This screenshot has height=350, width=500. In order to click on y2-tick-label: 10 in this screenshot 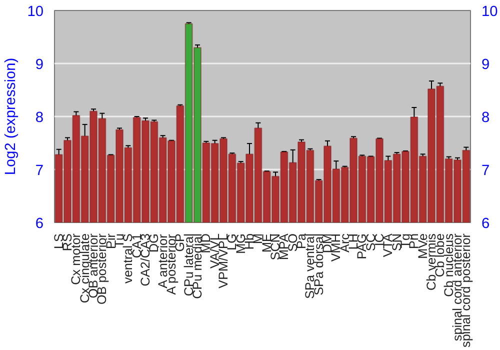, I will do `click(490, 12)`.